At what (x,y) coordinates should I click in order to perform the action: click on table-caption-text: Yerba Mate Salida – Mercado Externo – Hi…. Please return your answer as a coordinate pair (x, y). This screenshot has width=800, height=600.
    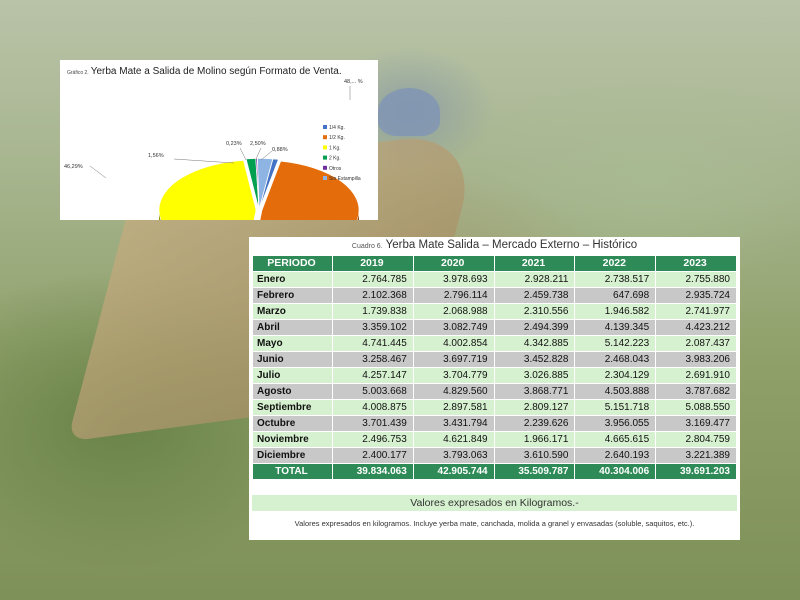
    Looking at the image, I should click on (511, 245).